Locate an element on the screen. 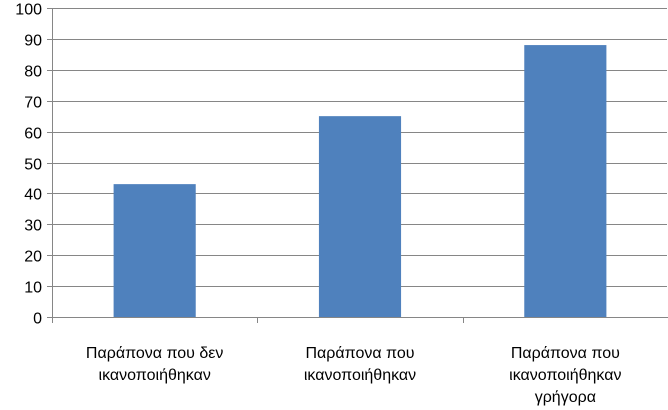 The image size is (668, 410). y-tick-label: 20 is located at coordinates (33, 257).